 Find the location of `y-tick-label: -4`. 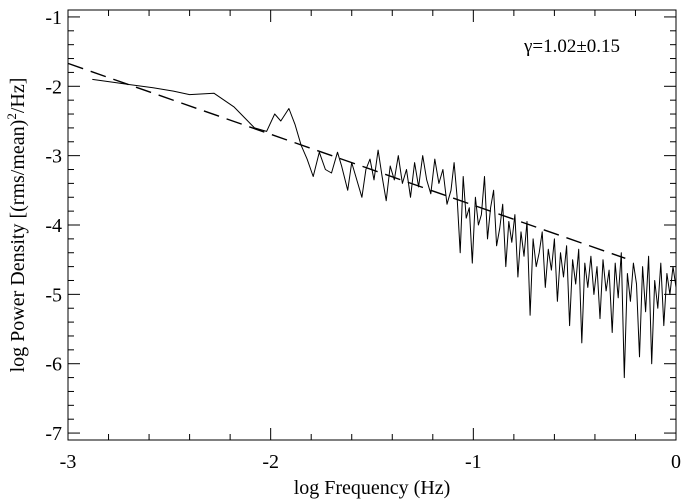

y-tick-label: -4 is located at coordinates (53, 226).